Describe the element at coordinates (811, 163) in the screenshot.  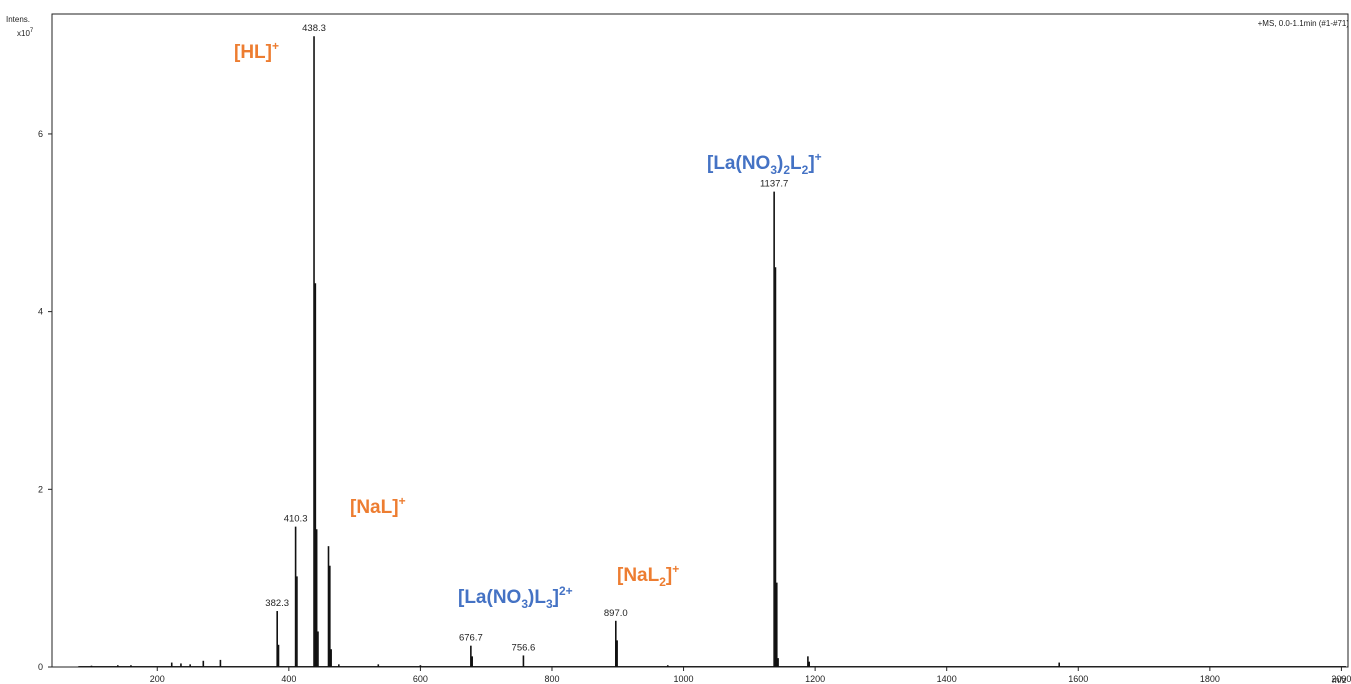
I see `annotation-la-no3-2-l2-close: ]` at that location.